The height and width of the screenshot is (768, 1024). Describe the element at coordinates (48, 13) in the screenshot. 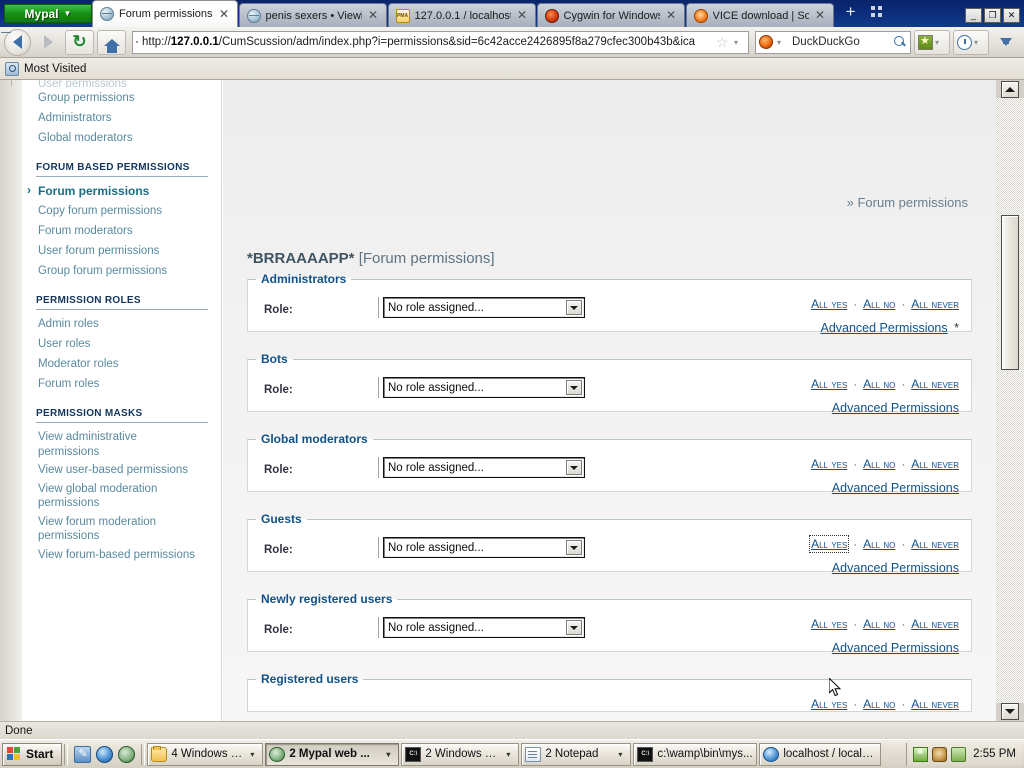

I see `mypal-brand-button: Mypal ▼` at that location.